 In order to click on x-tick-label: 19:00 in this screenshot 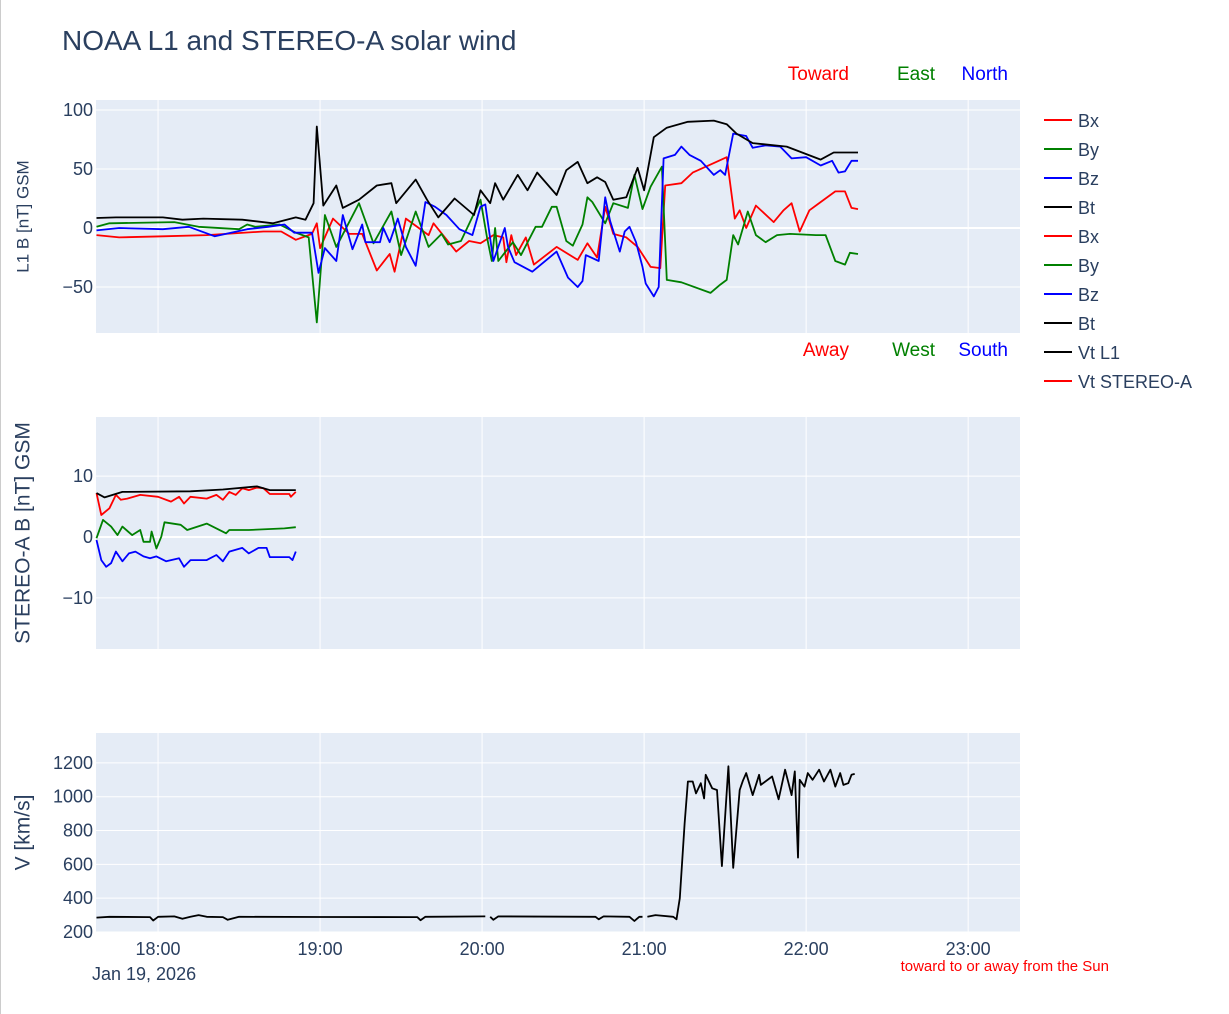, I will do `click(320, 949)`.